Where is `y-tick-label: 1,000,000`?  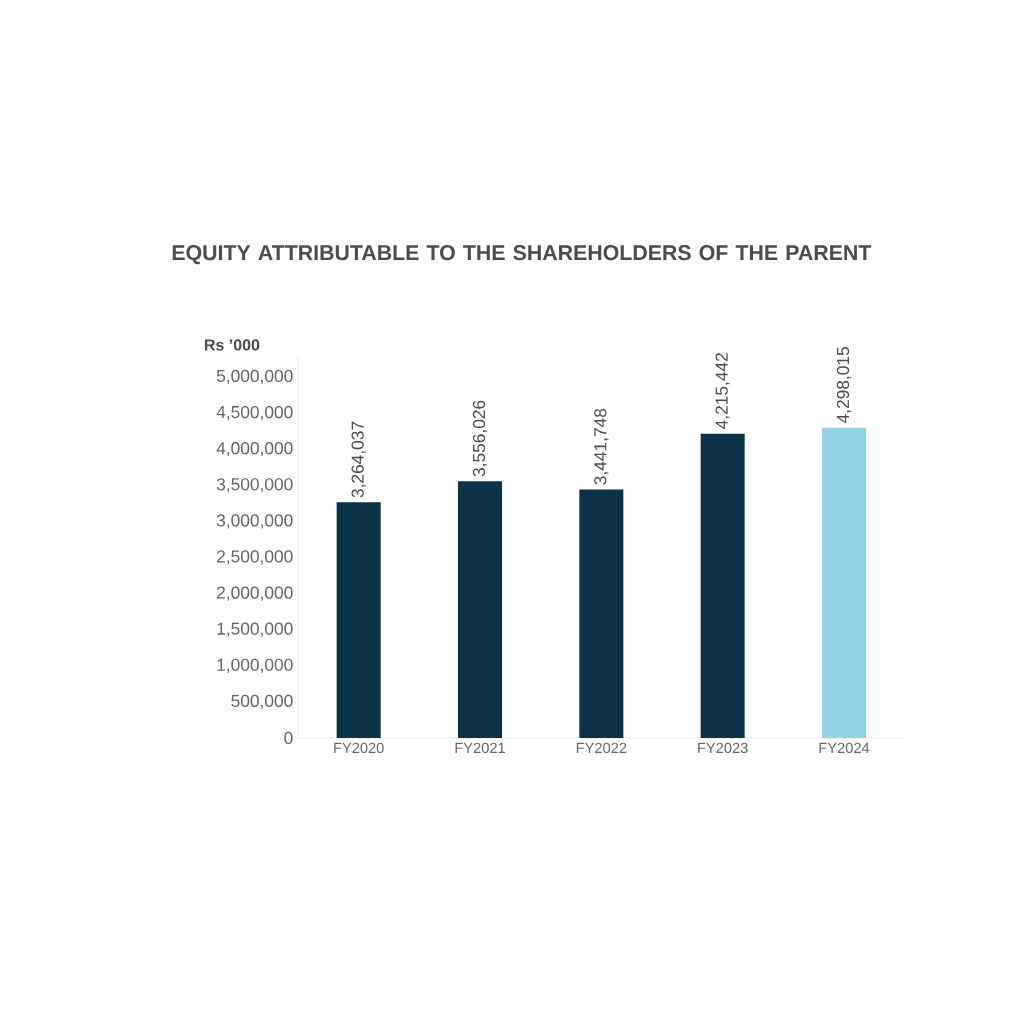 y-tick-label: 1,000,000 is located at coordinates (255, 665).